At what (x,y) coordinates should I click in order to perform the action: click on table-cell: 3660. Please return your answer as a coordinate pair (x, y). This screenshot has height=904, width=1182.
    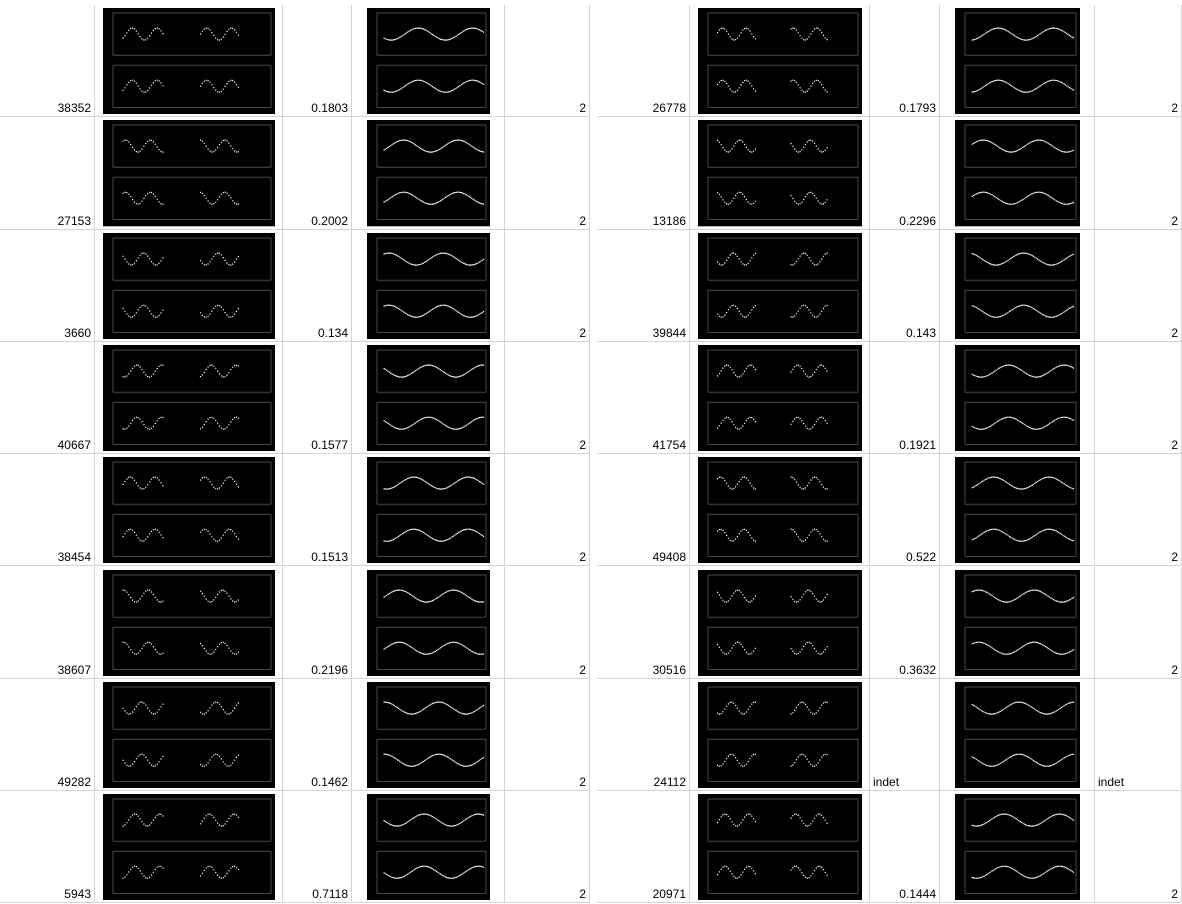
    Looking at the image, I should click on (47, 285).